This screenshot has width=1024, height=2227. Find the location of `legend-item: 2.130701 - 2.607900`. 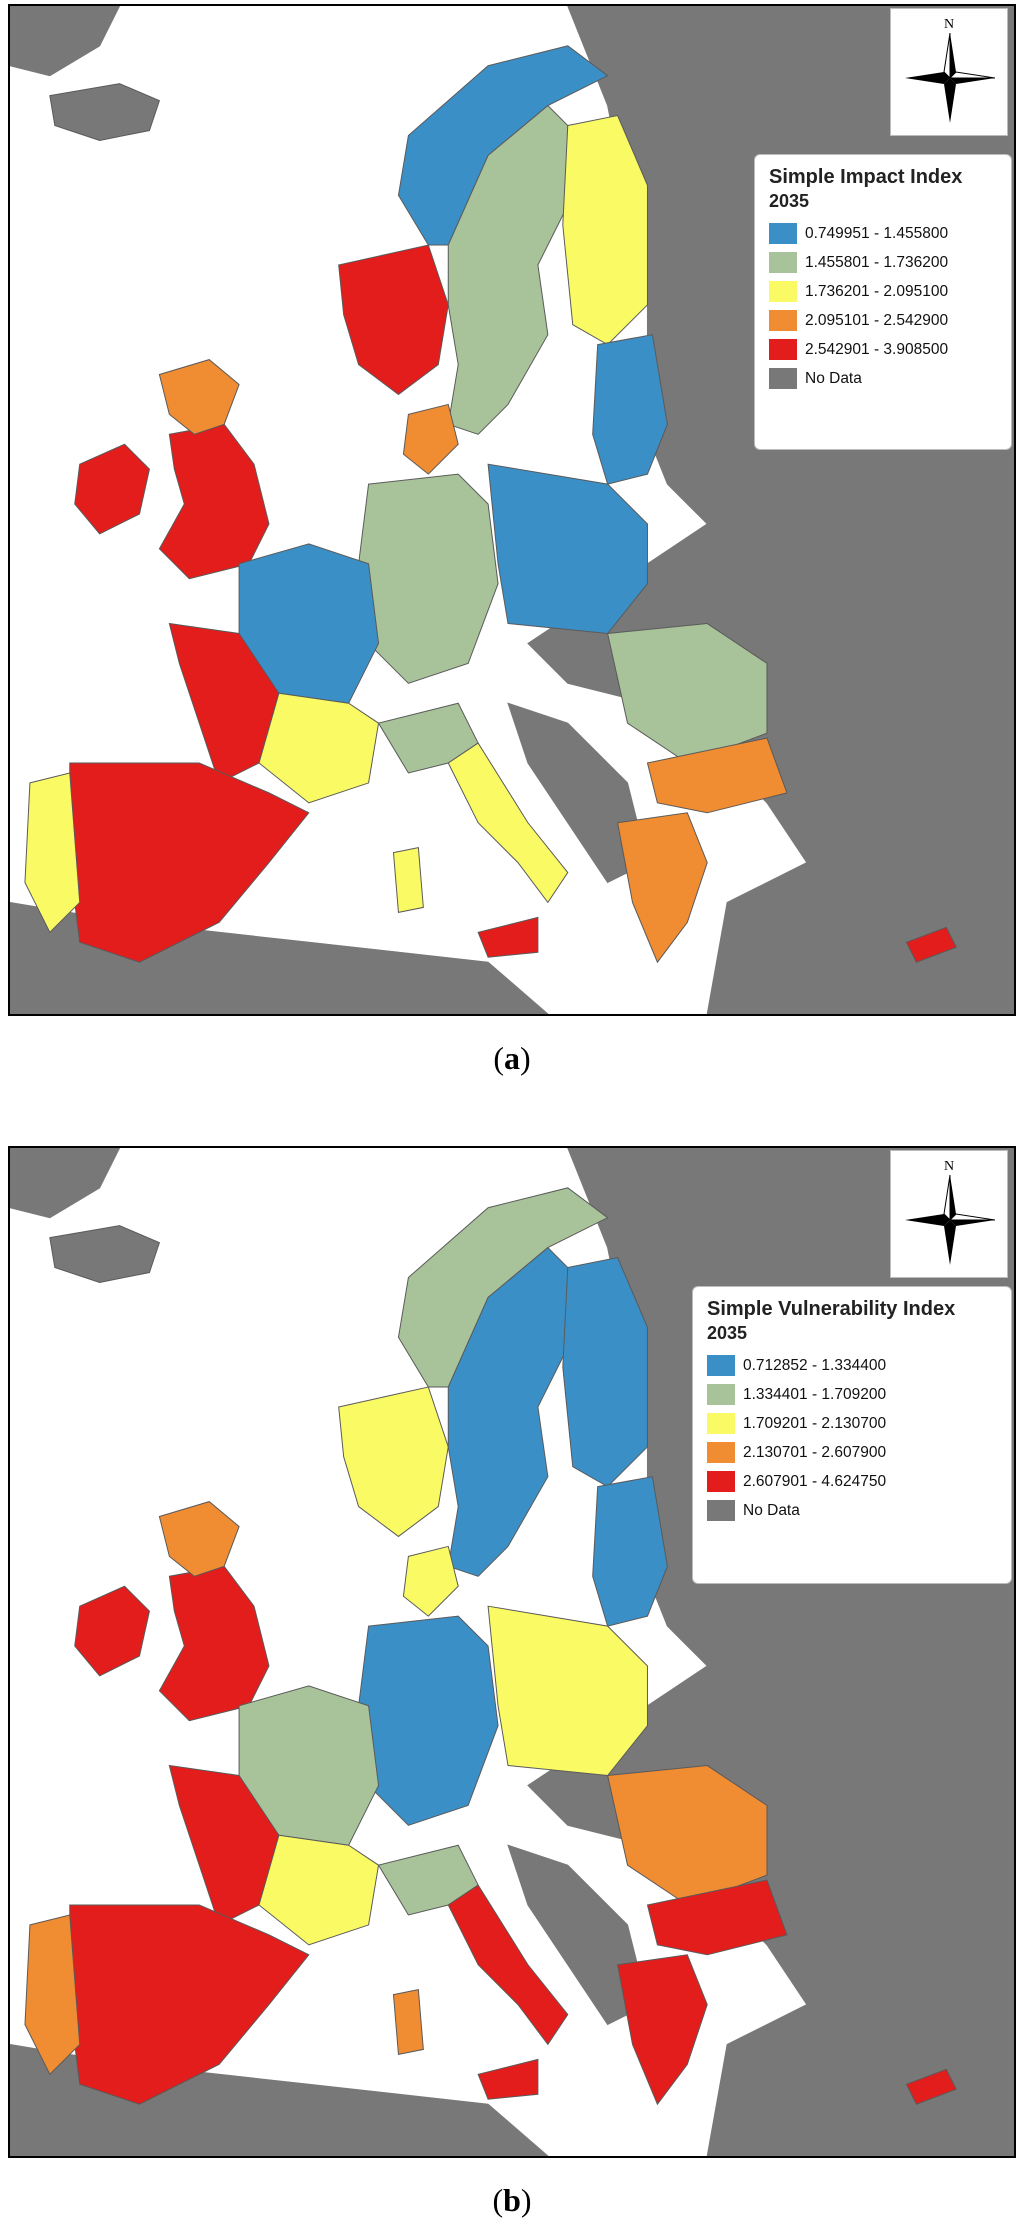

legend-item: 2.130701 - 2.607900 is located at coordinates (853, 1452).